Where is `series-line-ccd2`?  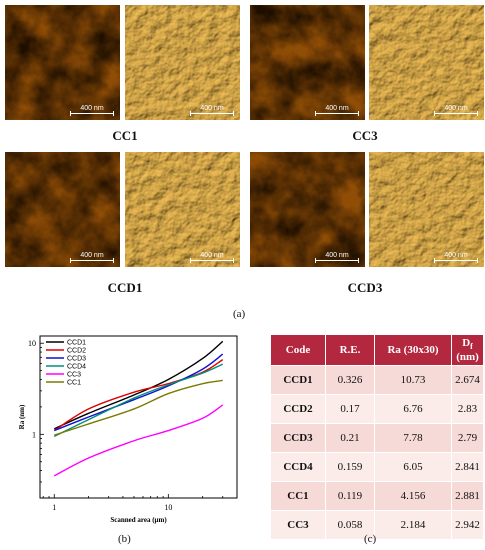 series-line-ccd2 is located at coordinates (138, 395).